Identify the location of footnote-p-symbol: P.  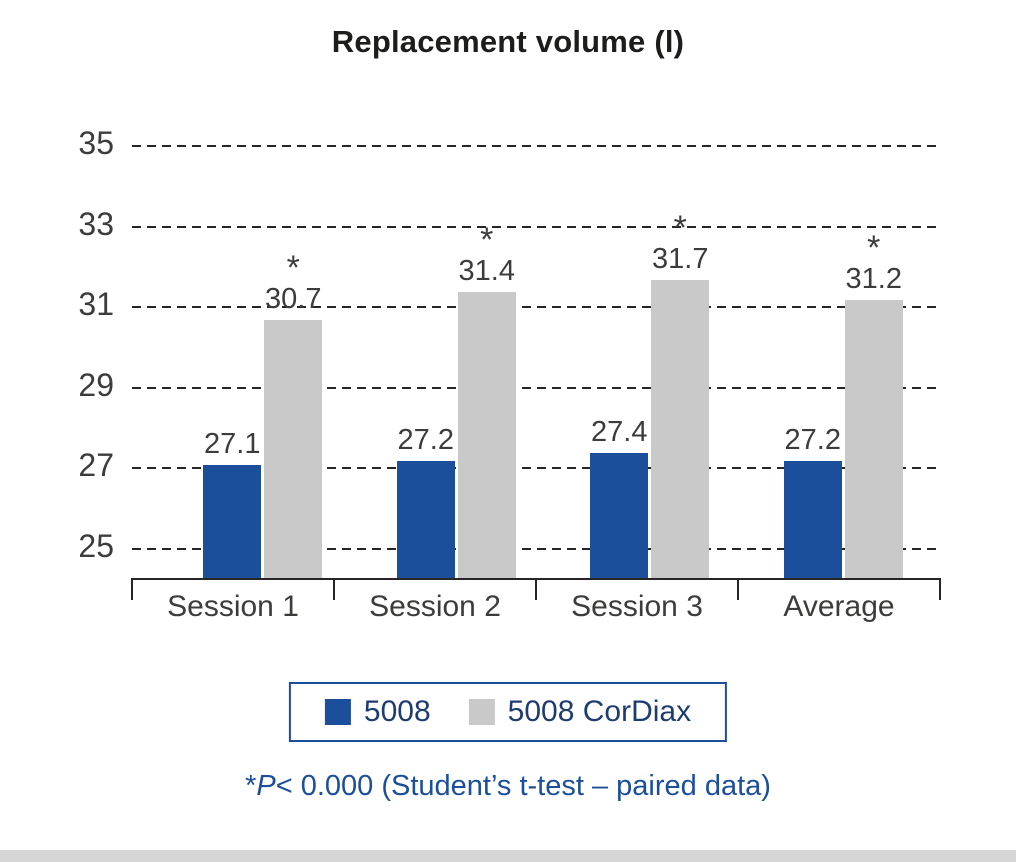
(266, 786).